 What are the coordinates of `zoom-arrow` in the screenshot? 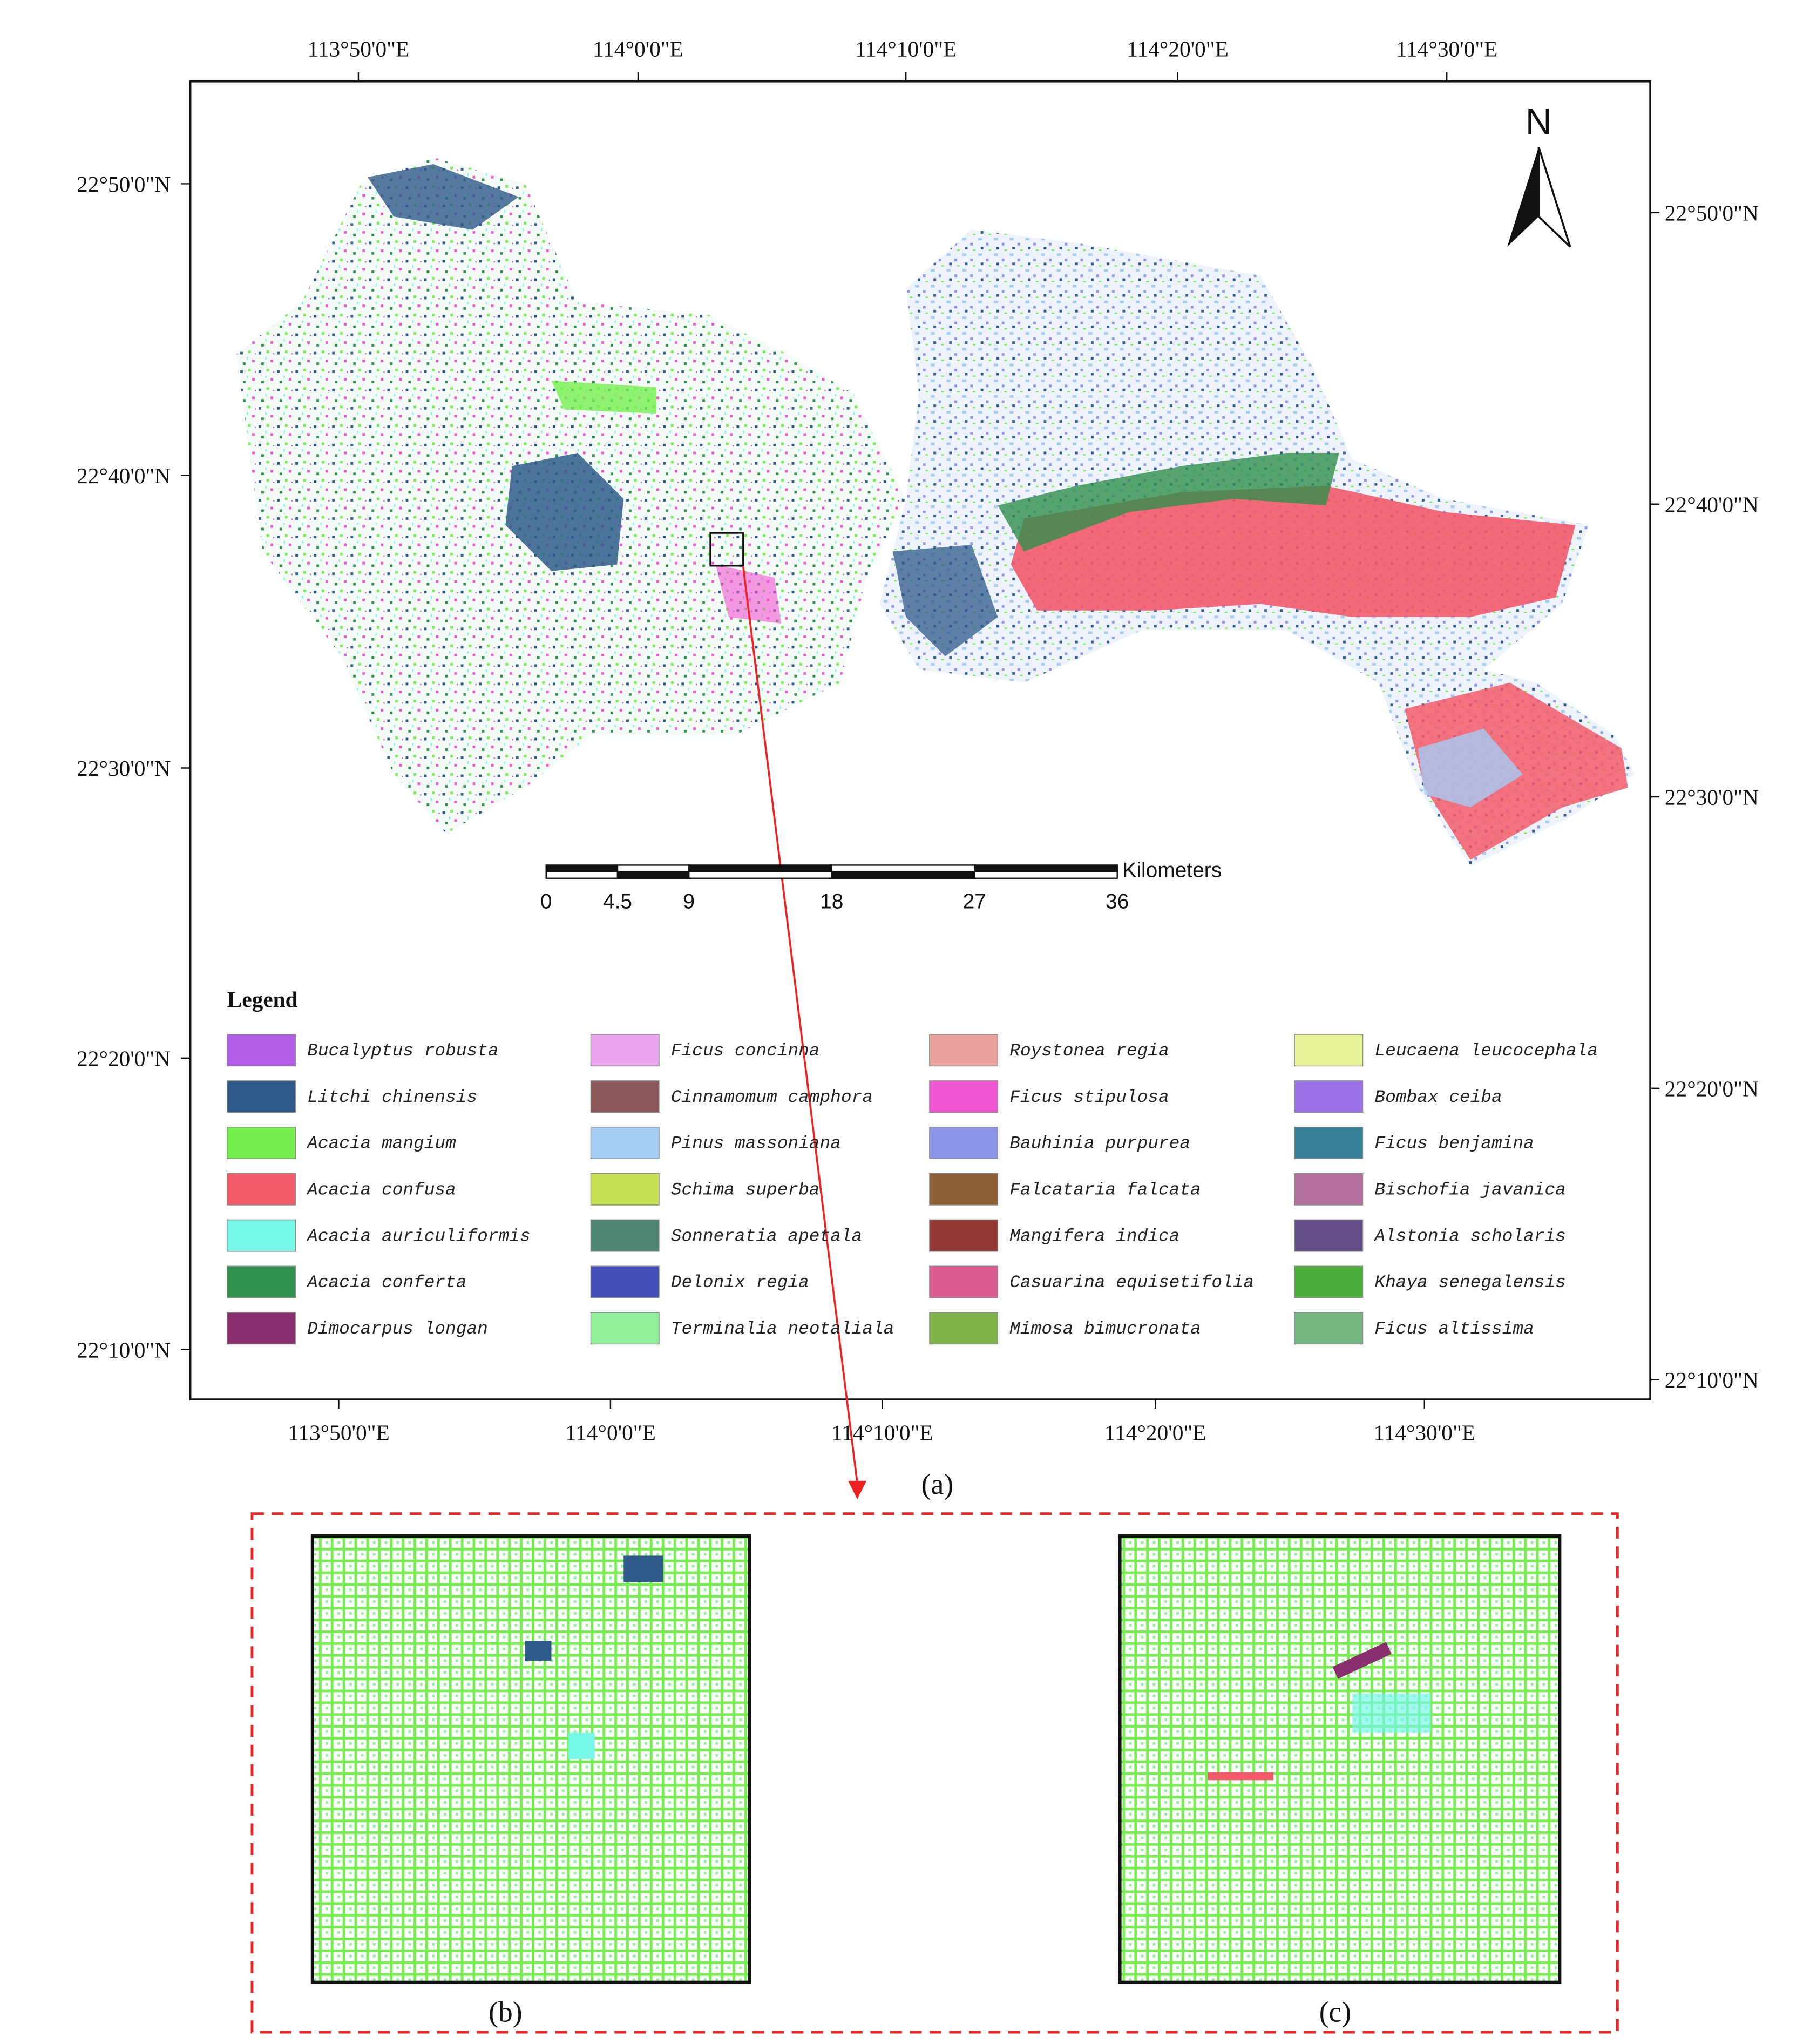 It's located at (800, 1024).